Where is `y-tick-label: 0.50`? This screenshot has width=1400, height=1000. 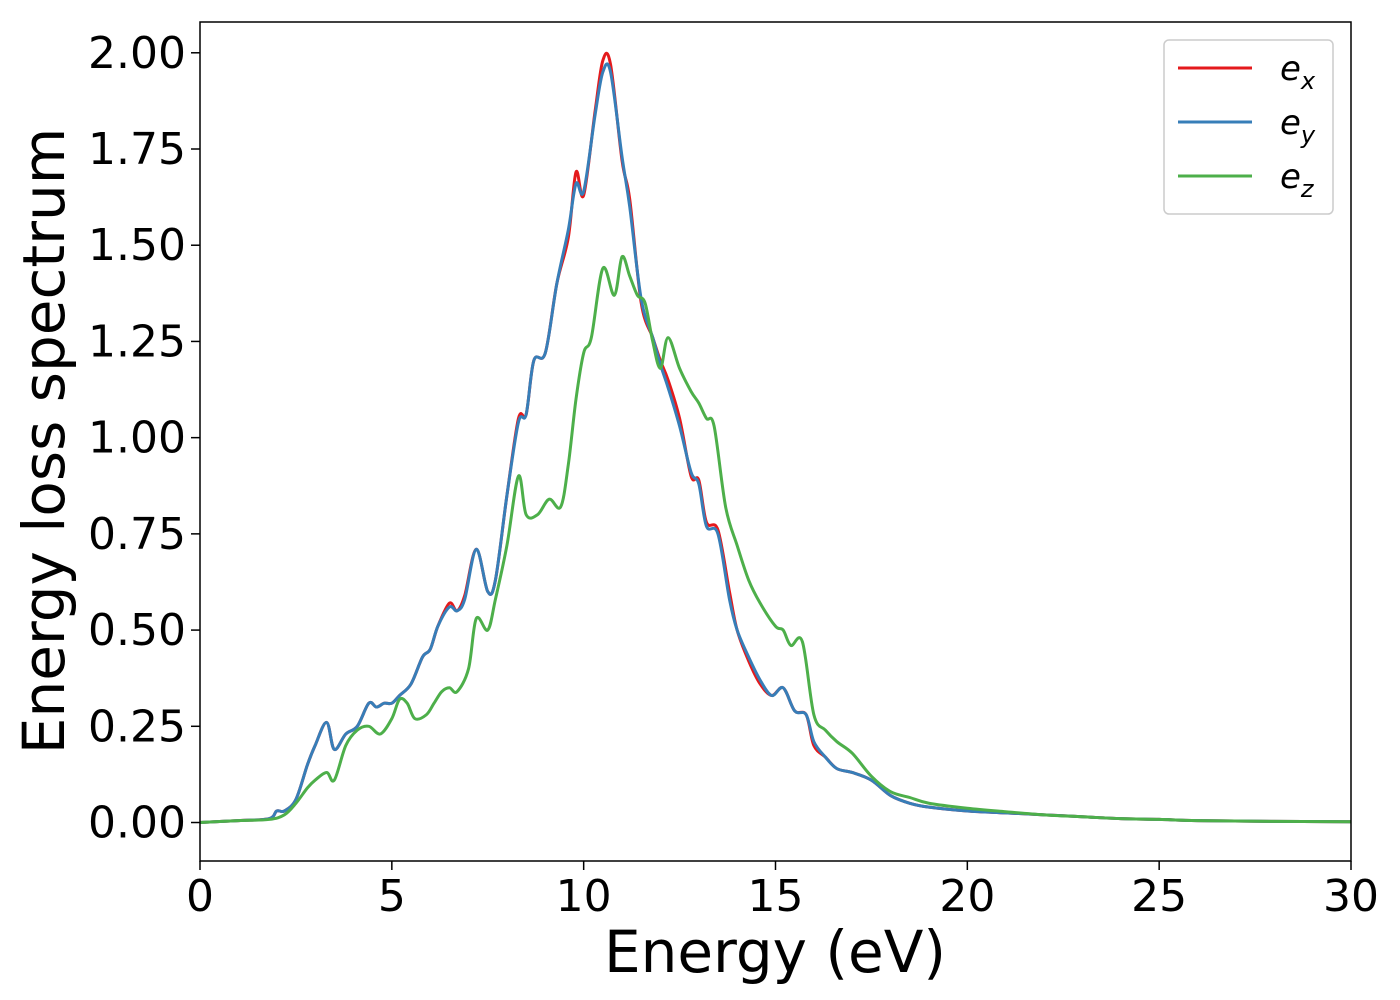
y-tick-label: 0.50 is located at coordinates (137, 630).